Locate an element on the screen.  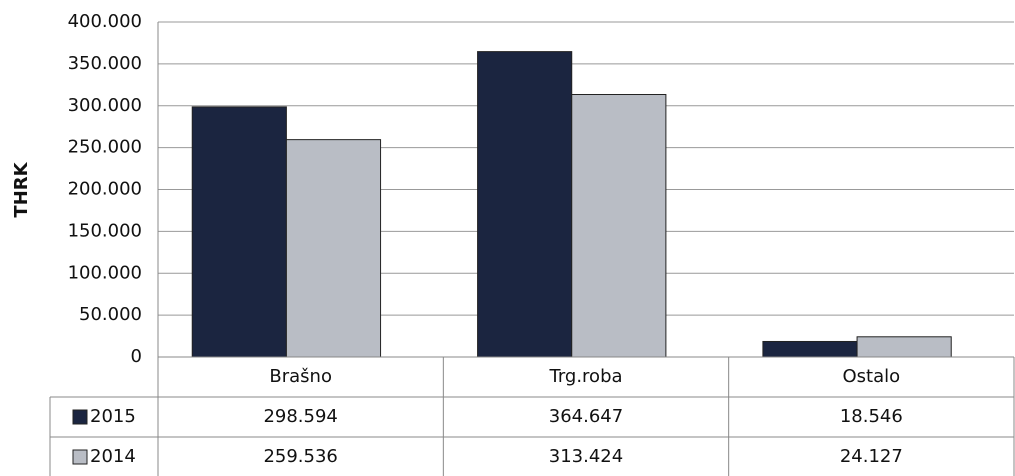
table-value: 259.536 is located at coordinates (300, 456).